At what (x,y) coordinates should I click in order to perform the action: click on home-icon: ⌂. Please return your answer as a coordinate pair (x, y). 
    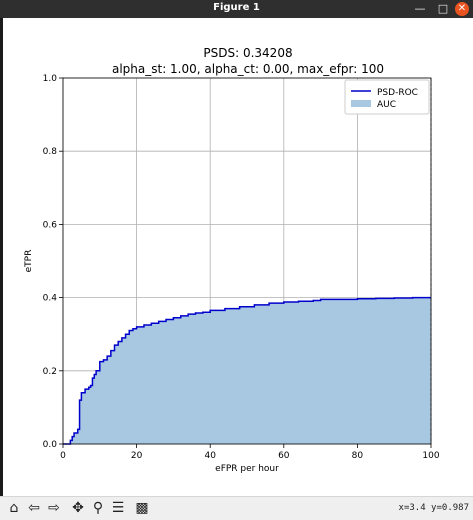
    Looking at the image, I should click on (14, 508).